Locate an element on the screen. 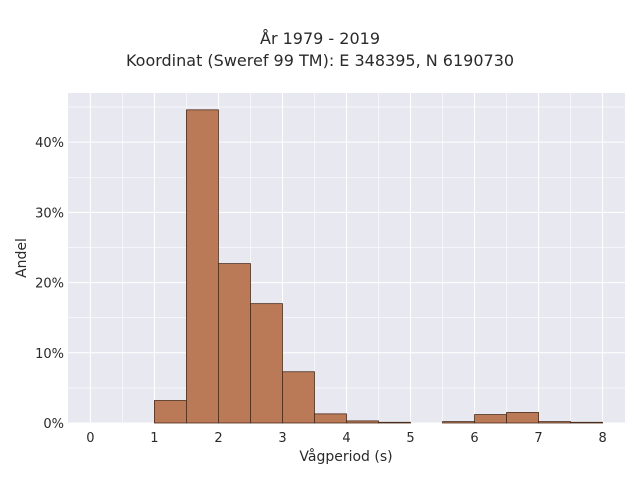  x-tick-label: 5 is located at coordinates (410, 438).